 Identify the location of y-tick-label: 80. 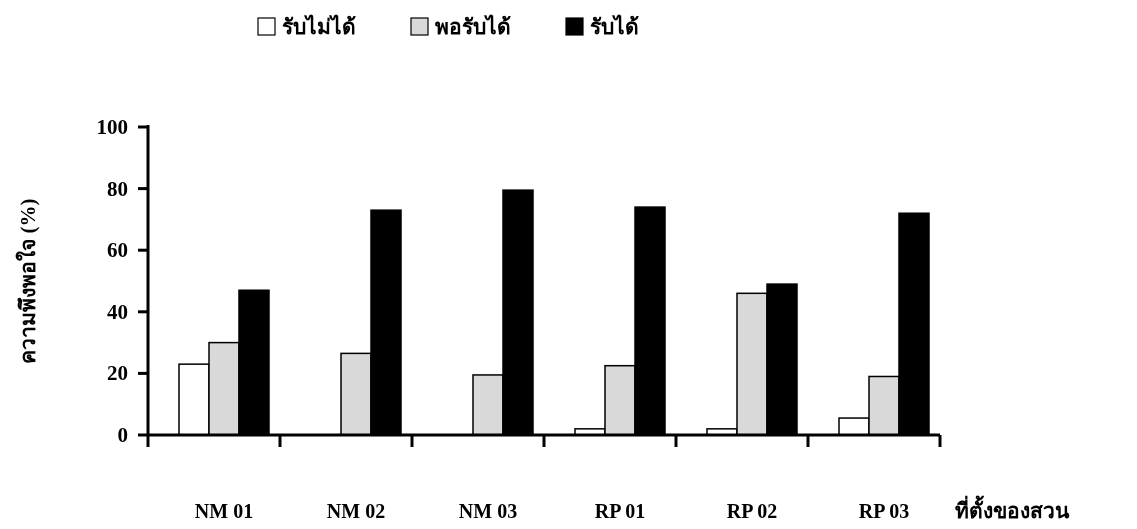
(117, 188).